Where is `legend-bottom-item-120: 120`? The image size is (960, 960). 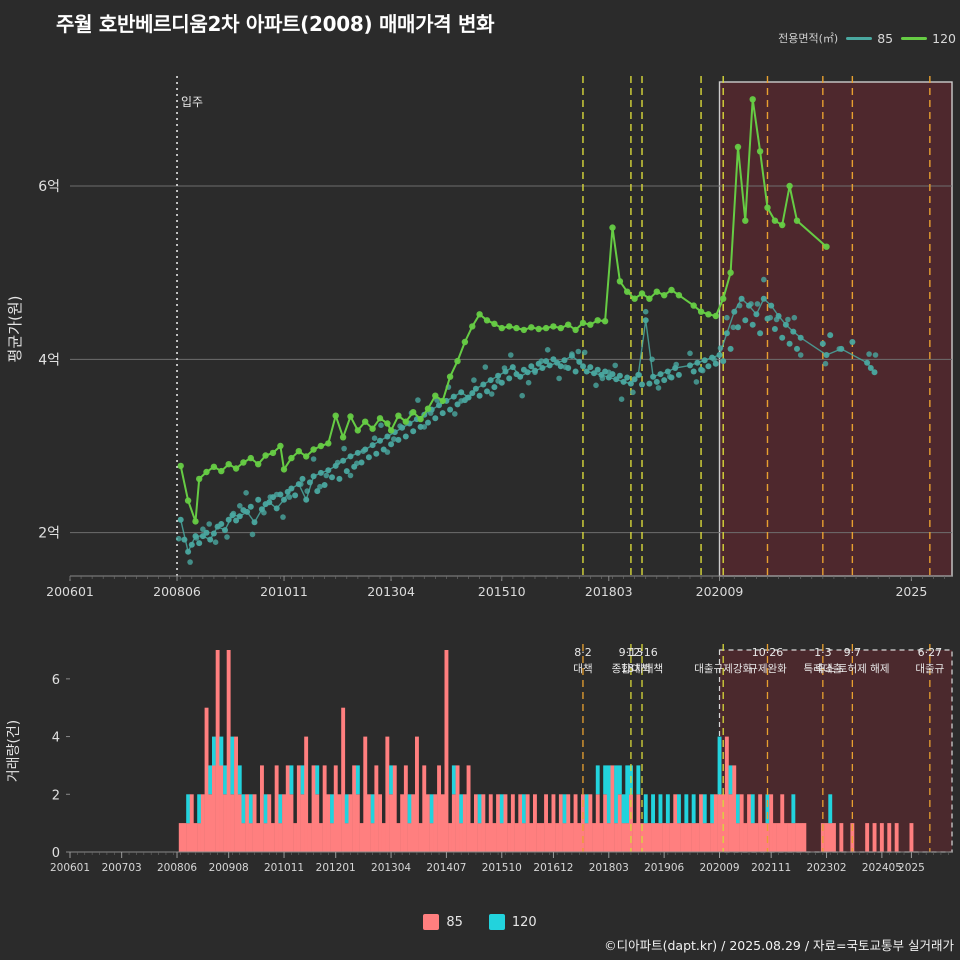 legend-bottom-item-120: 120 is located at coordinates (512, 922).